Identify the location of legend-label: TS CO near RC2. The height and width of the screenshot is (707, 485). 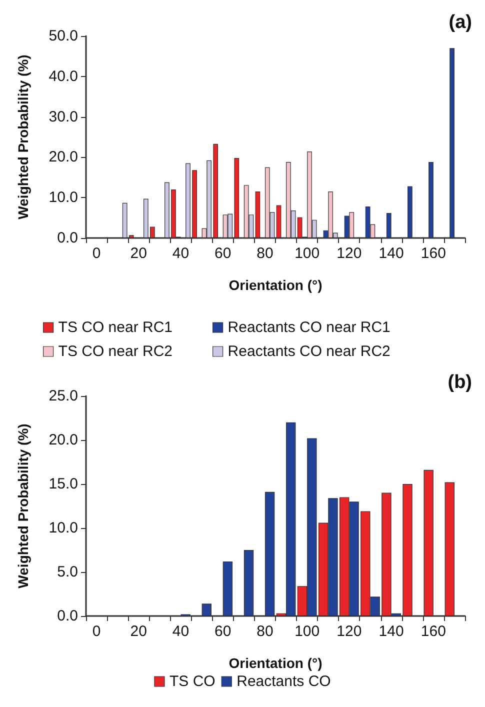
(115, 351).